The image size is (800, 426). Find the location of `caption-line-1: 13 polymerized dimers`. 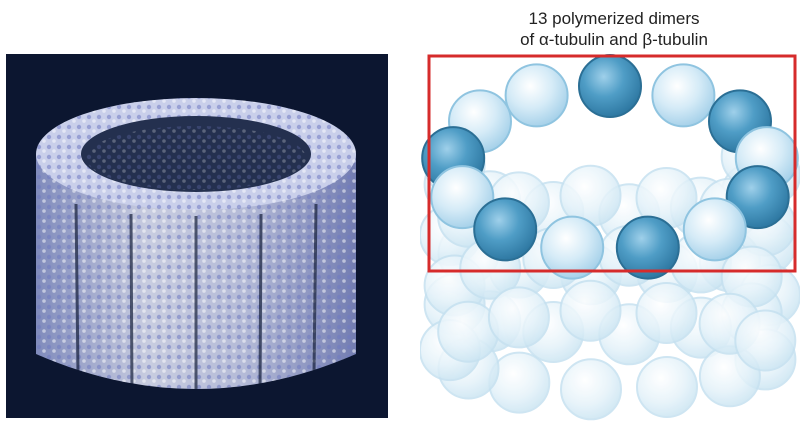

caption-line-1: 13 polymerized dimers is located at coordinates (614, 18).